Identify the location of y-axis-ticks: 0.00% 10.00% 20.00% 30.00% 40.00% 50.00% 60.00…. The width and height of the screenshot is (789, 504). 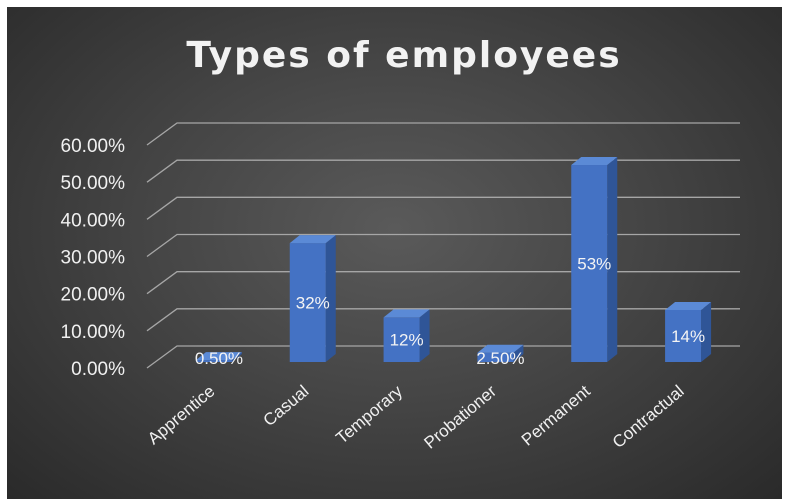
(93, 258).